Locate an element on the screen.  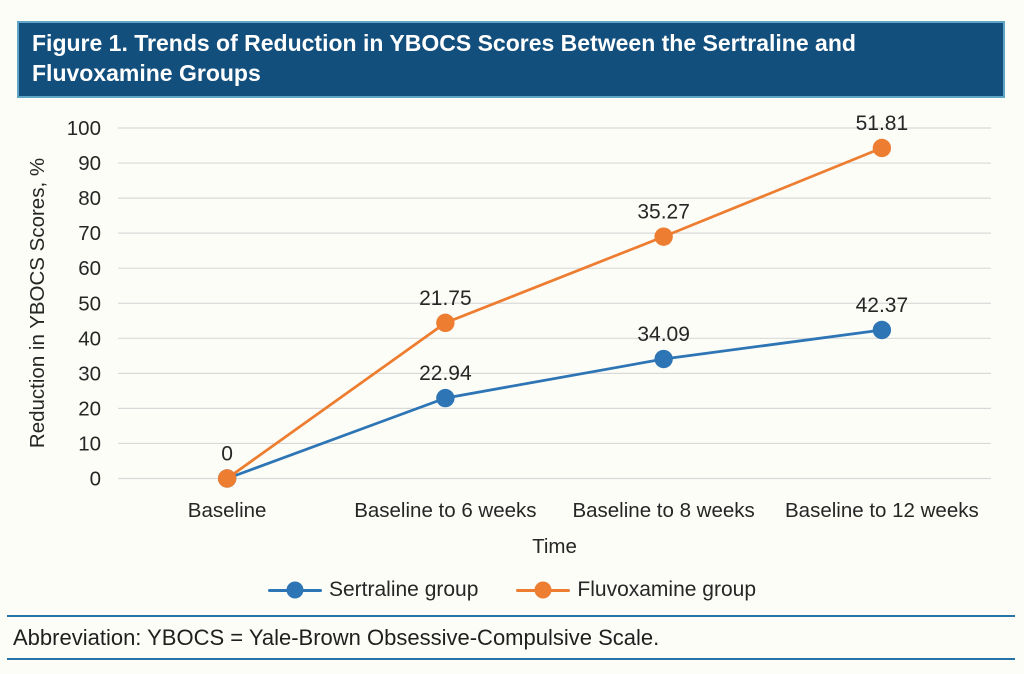
data-label-fluvoxamine: 21.75 is located at coordinates (445, 298).